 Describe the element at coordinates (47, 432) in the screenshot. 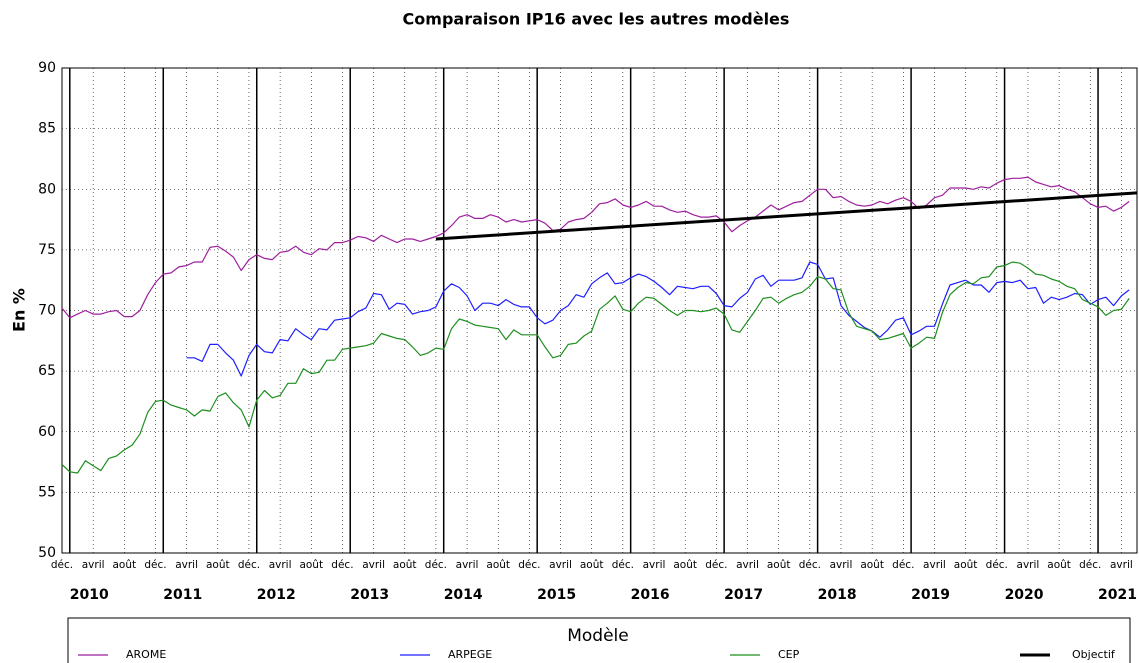

I see `y-tick-label: 60` at that location.